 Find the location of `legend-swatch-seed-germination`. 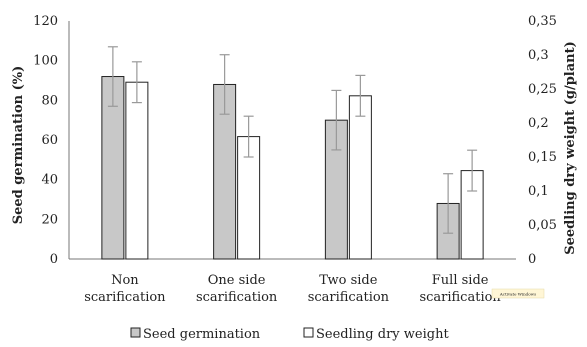

legend-swatch-seed-germination is located at coordinates (135, 332).